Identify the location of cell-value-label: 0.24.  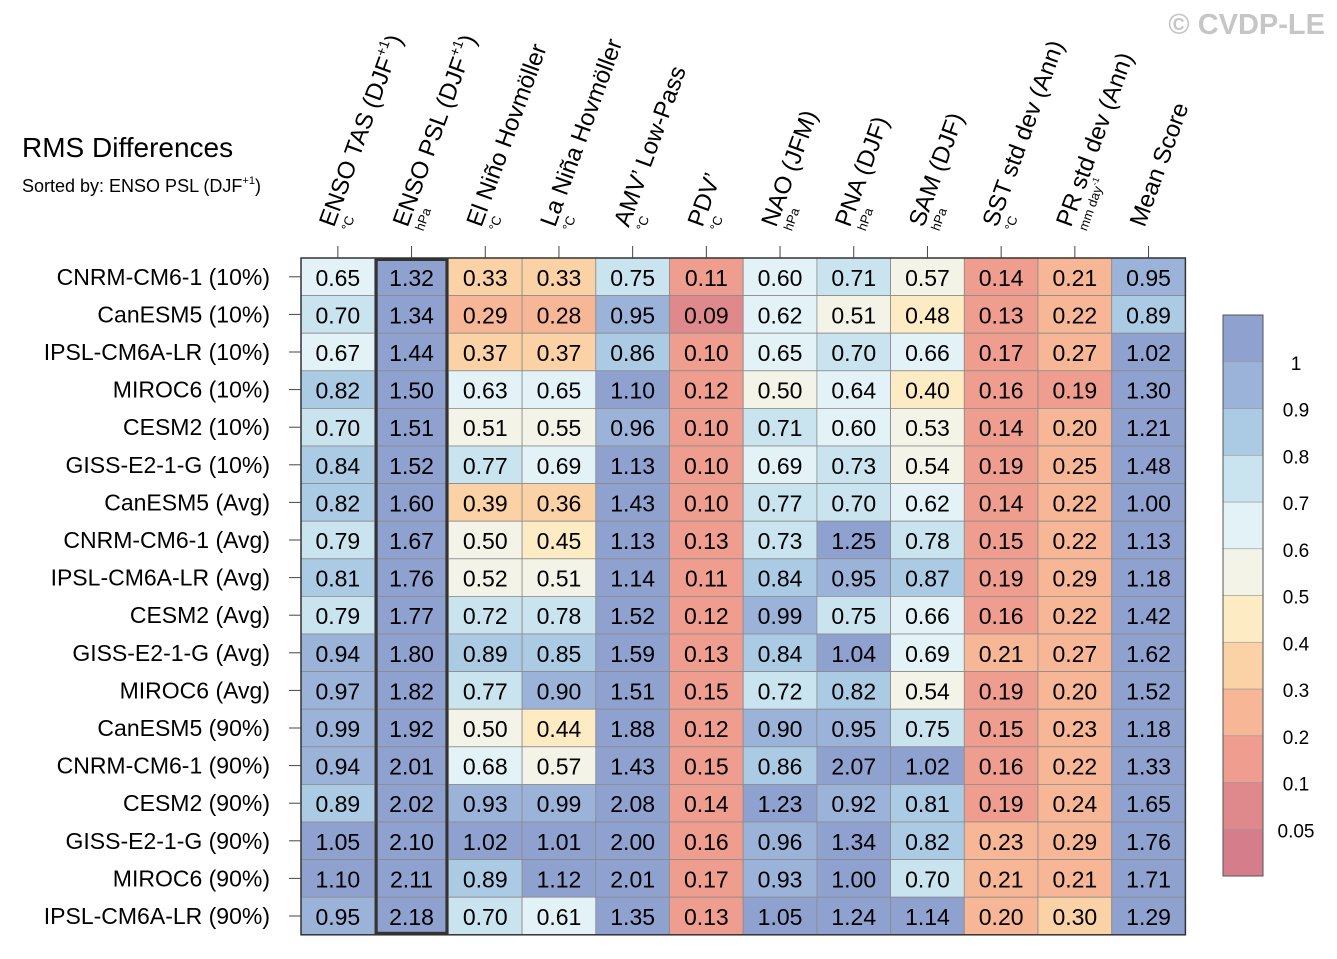
(1074, 804).